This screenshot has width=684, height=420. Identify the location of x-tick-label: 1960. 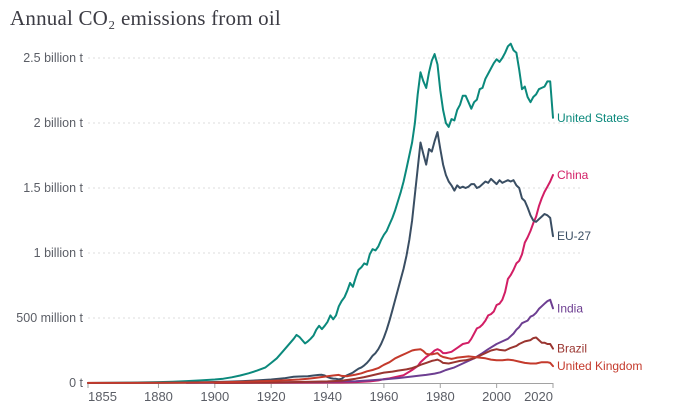
(383, 396).